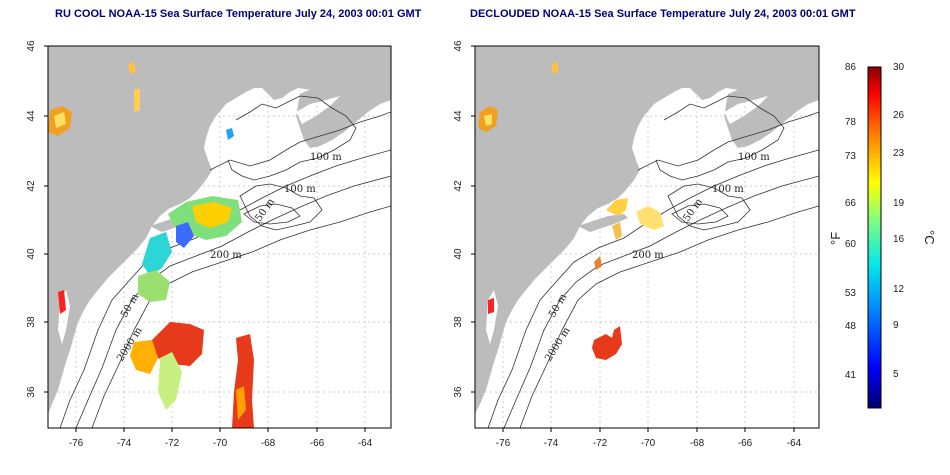 This screenshot has width=950, height=475. I want to click on right-map-nova-scotia, so click(771, 107).